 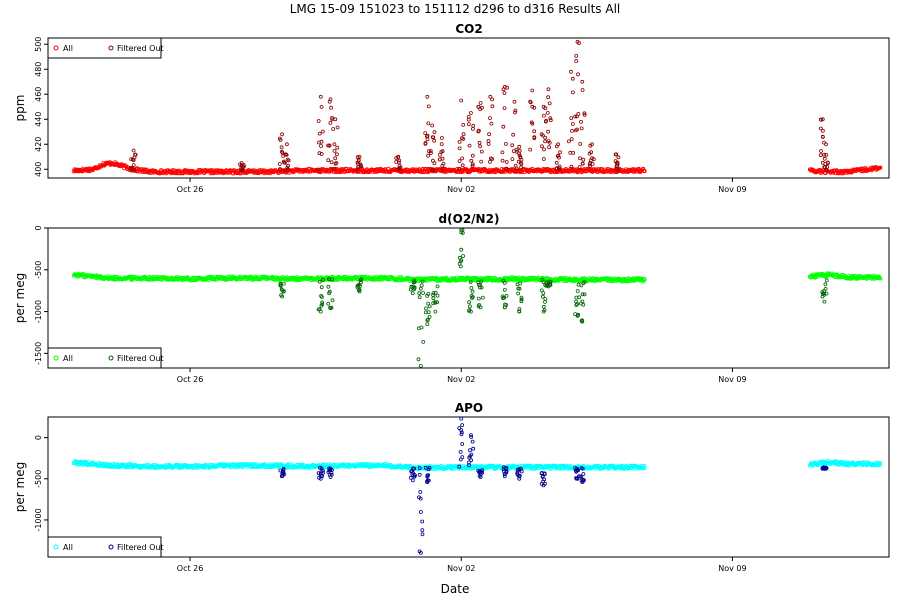 I want to click on x-tick-label: Nov 09, so click(x=732, y=568).